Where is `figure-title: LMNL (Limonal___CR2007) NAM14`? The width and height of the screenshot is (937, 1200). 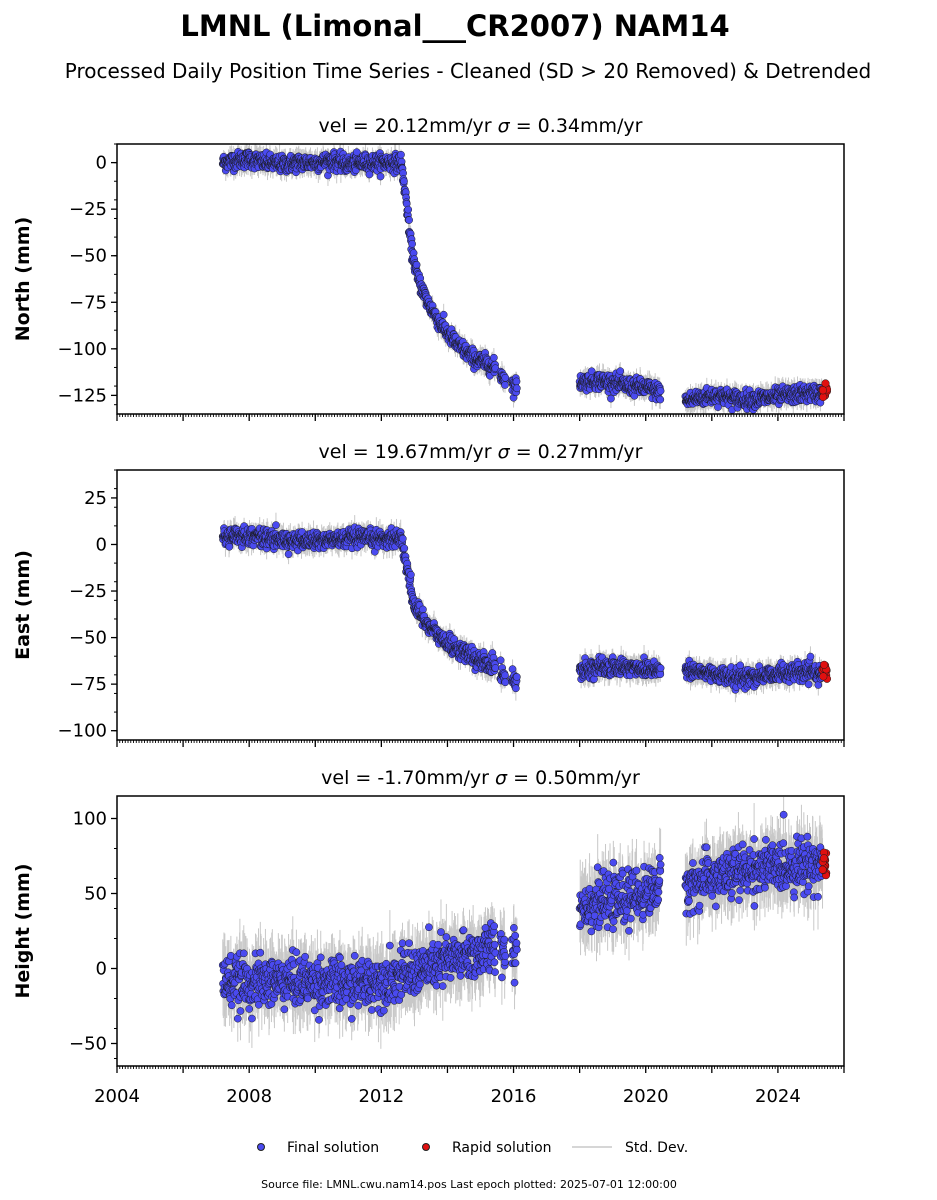 figure-title: LMNL (Limonal___CR2007) NAM14 is located at coordinates (454, 26).